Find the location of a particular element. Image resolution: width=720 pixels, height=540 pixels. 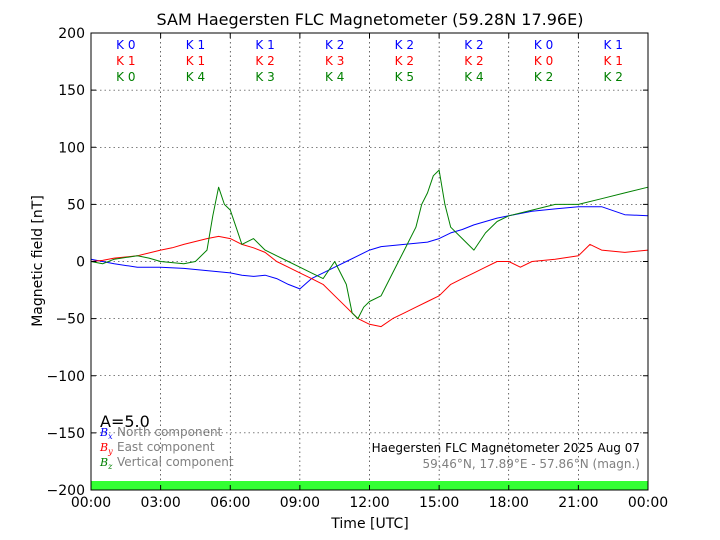

legend-label-east: East component is located at coordinates (166, 447).